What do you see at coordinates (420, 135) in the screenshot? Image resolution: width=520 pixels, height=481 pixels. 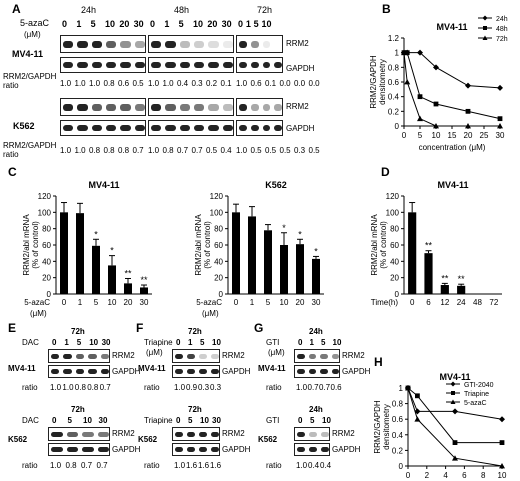 I see `x-tick-label: 5` at bounding box center [420, 135].